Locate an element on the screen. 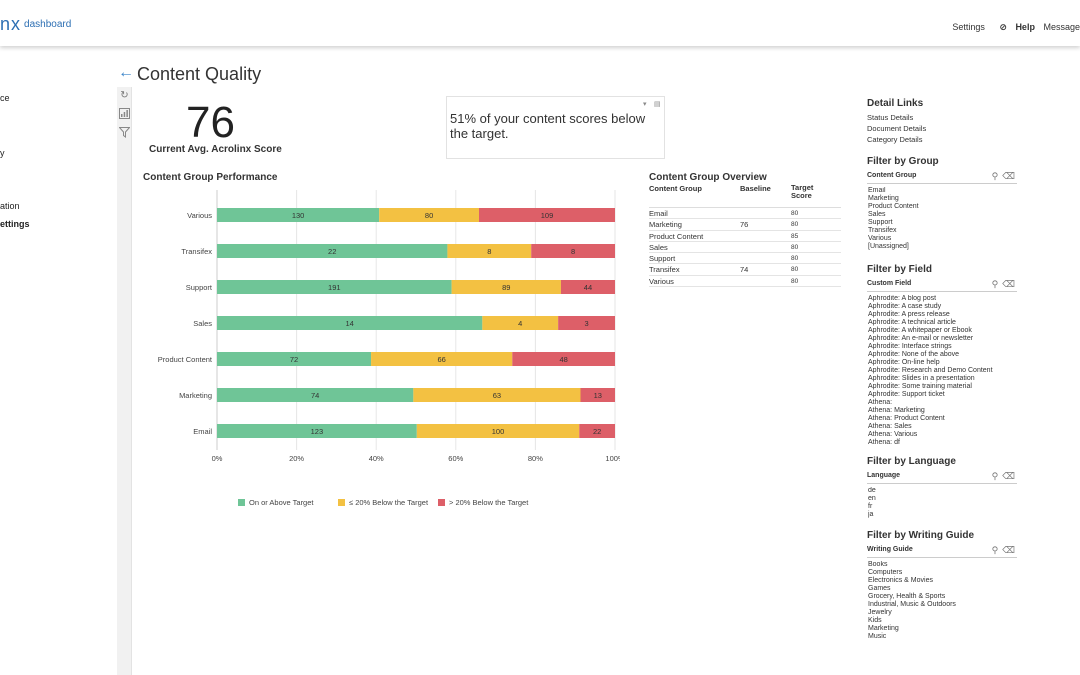 The image size is (1080, 675). filter-option: Email is located at coordinates (877, 190).